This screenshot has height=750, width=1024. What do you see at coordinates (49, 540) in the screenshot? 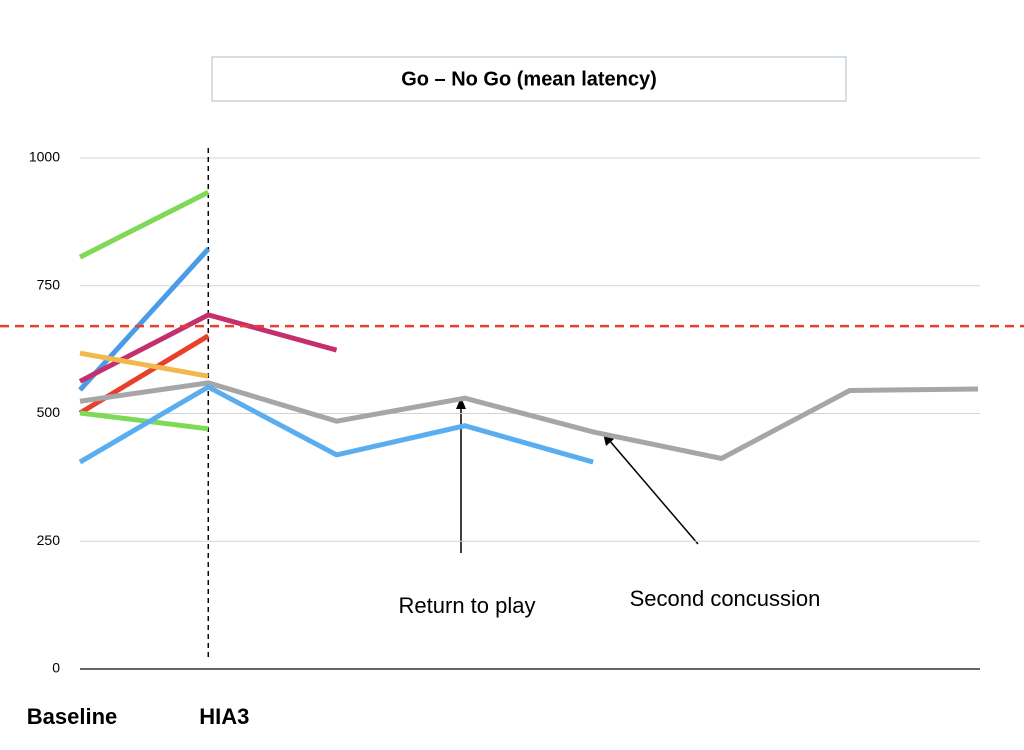
I see `y-tick-label: 250` at bounding box center [49, 540].